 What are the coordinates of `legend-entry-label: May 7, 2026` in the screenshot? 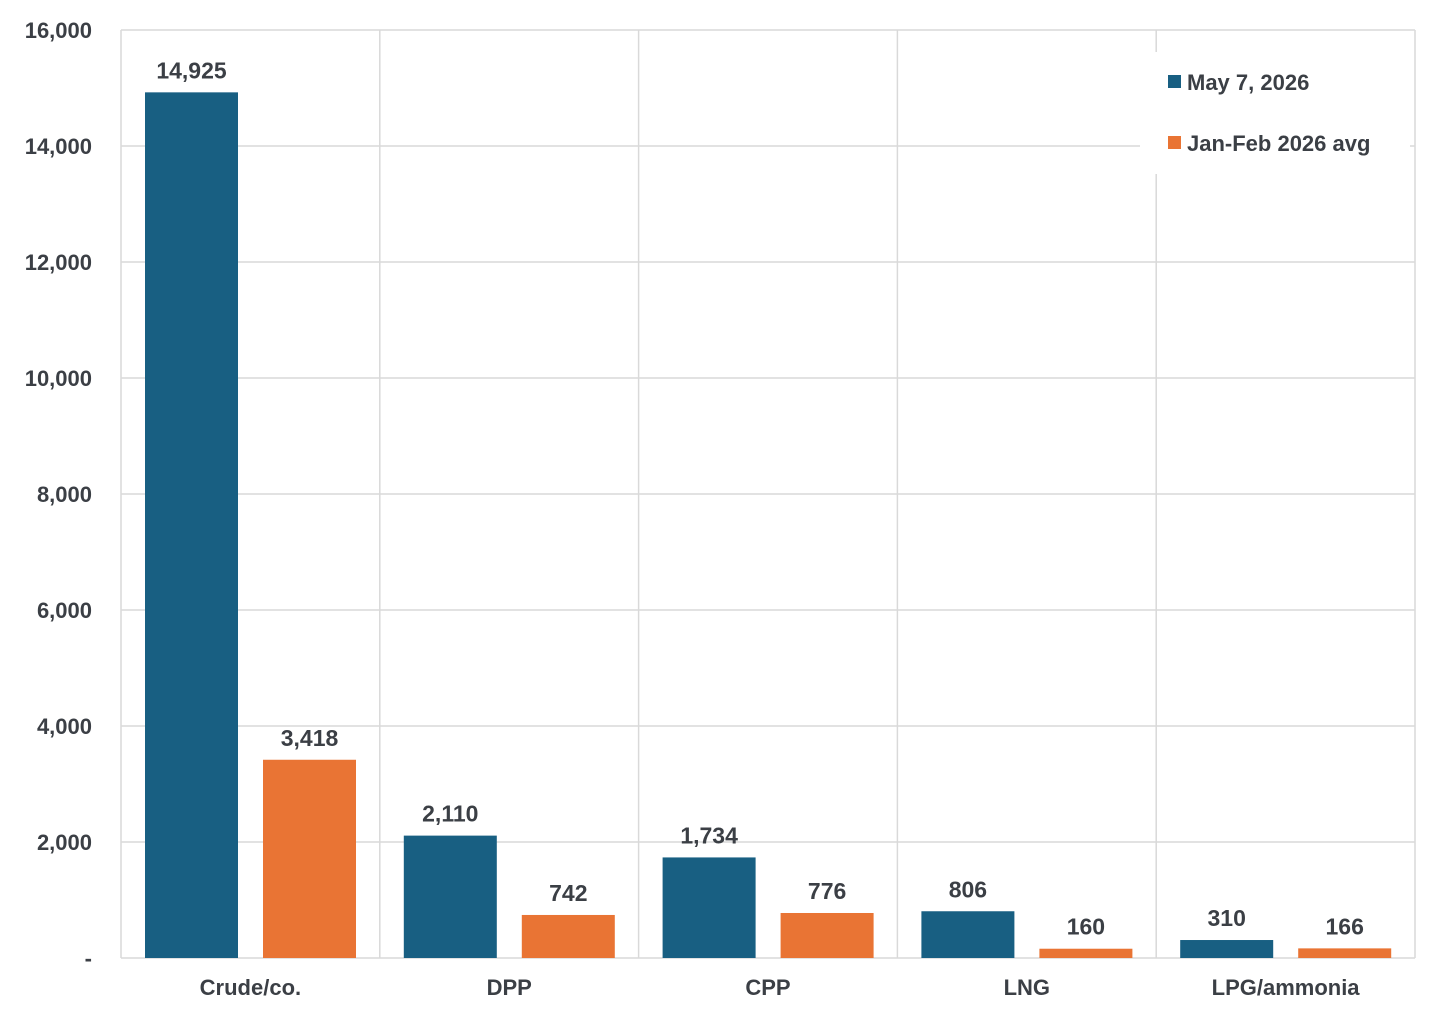 It's located at (1248, 82).